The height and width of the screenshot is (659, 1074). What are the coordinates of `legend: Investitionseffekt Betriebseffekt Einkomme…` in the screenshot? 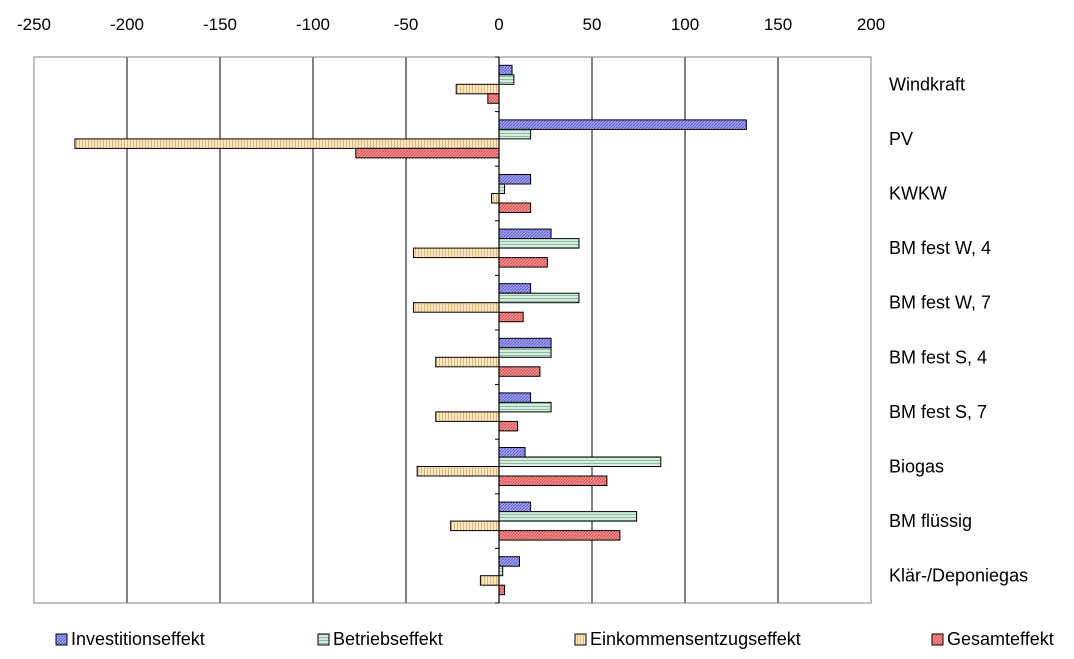 It's located at (554, 639).